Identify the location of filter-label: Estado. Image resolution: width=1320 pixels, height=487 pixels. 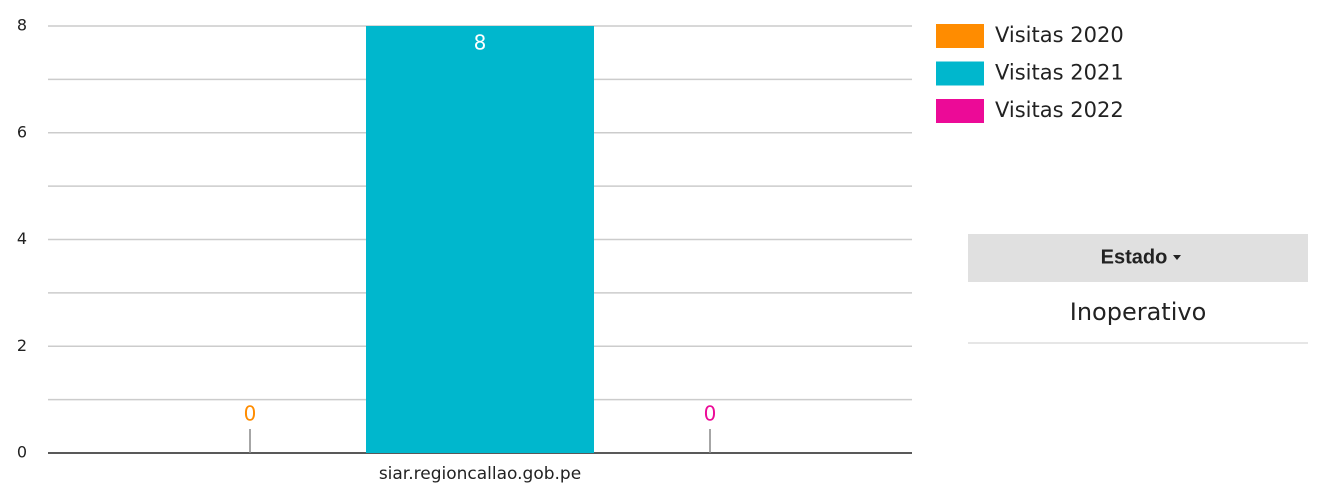
(1134, 257).